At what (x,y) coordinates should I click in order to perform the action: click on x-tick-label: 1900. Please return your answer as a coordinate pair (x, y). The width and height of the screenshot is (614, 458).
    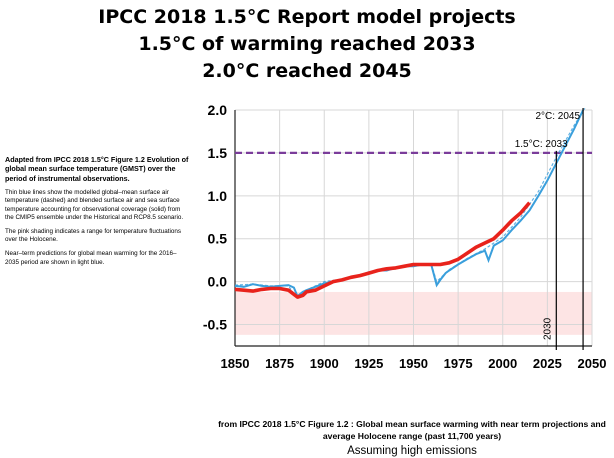
    Looking at the image, I should click on (324, 363).